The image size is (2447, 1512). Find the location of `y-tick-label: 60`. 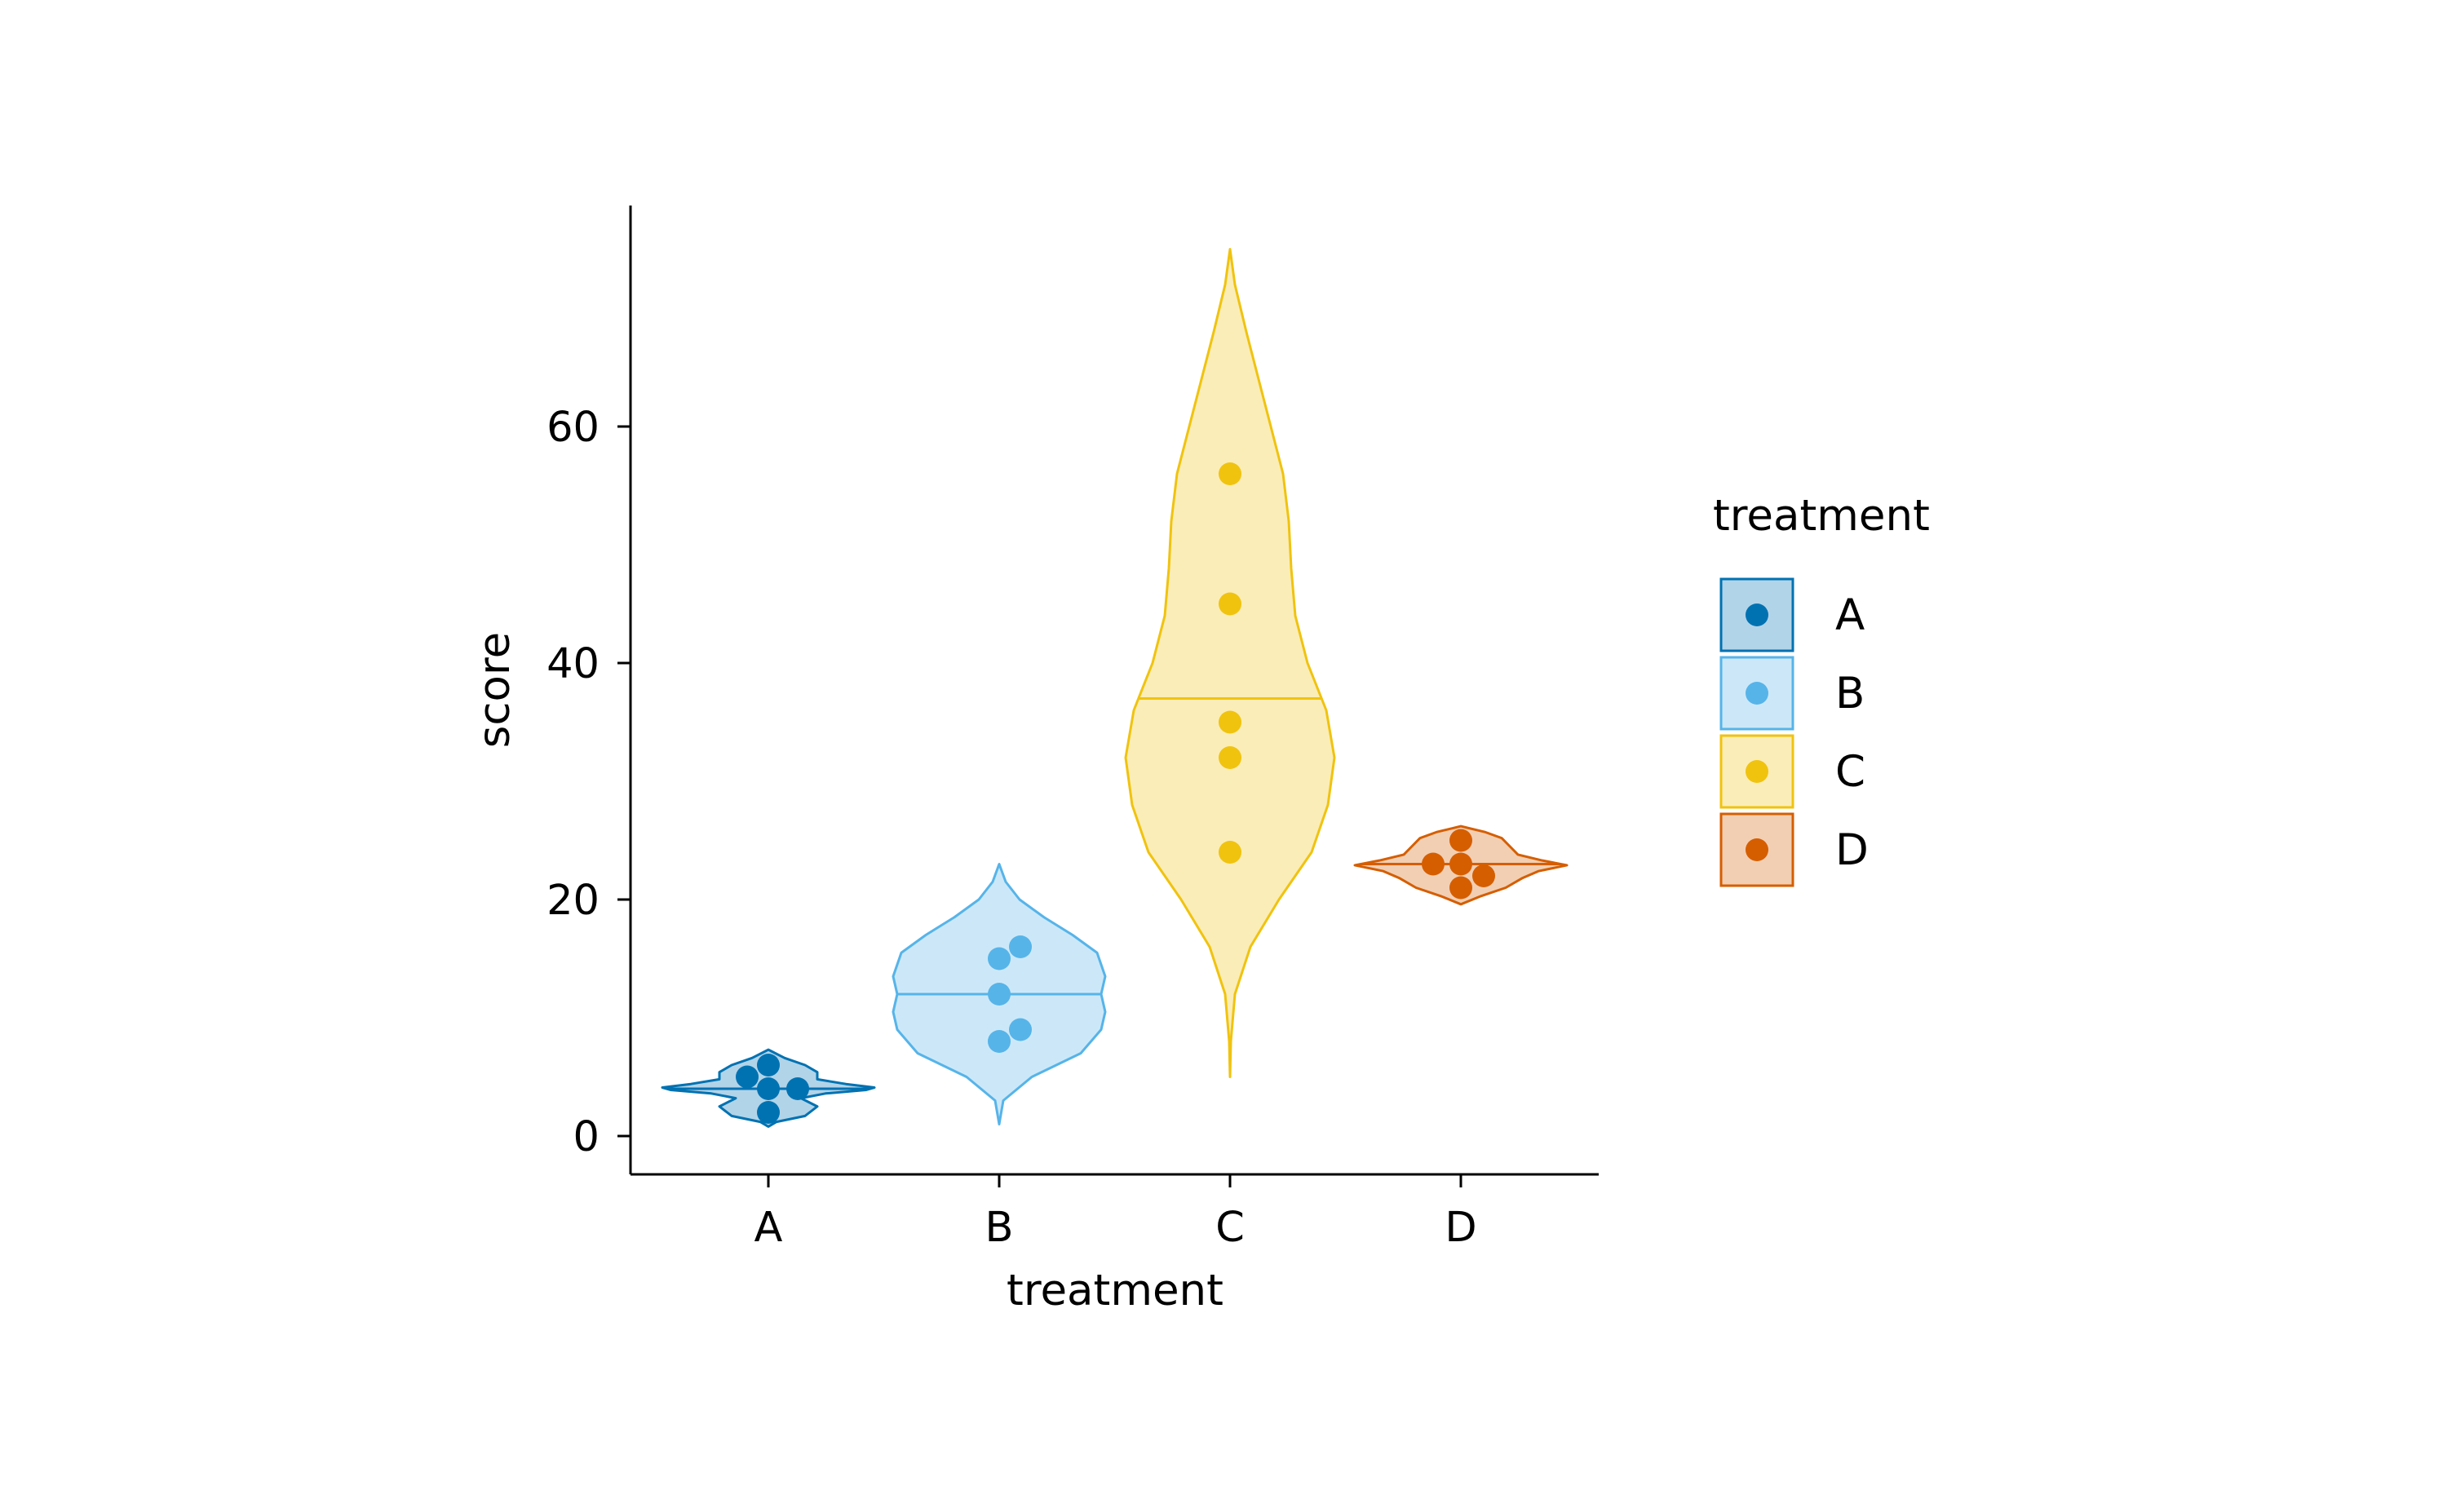

y-tick-label: 60 is located at coordinates (573, 428).